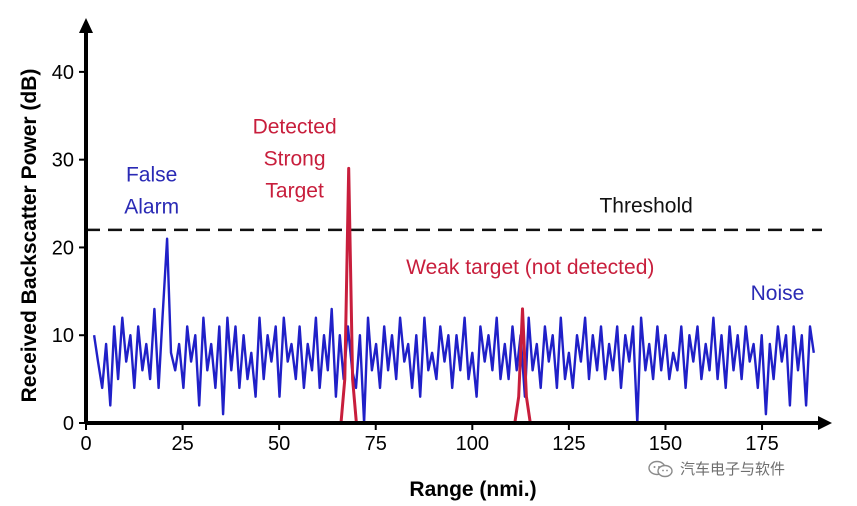  Describe the element at coordinates (85, 444) in the screenshot. I see `x-tick-label: 0` at that location.